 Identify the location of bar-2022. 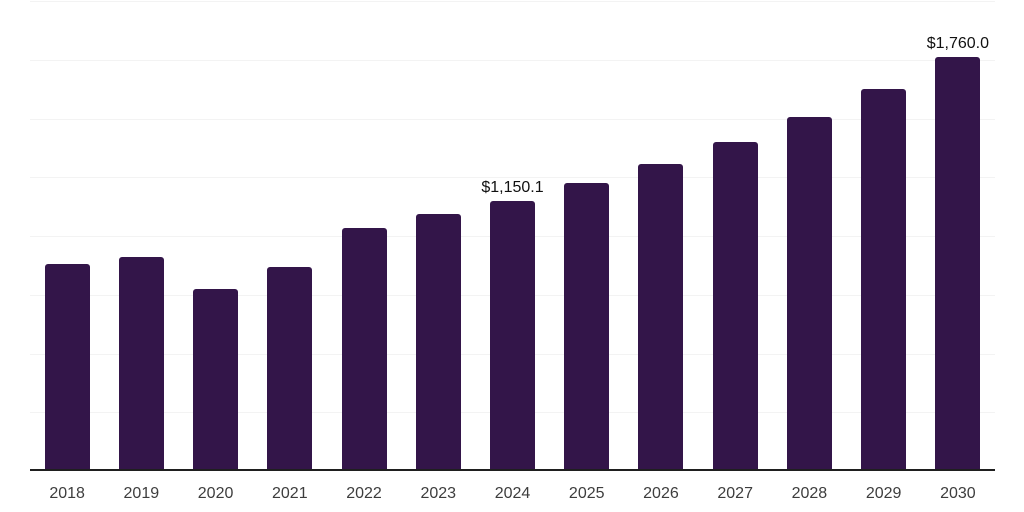
(364, 349).